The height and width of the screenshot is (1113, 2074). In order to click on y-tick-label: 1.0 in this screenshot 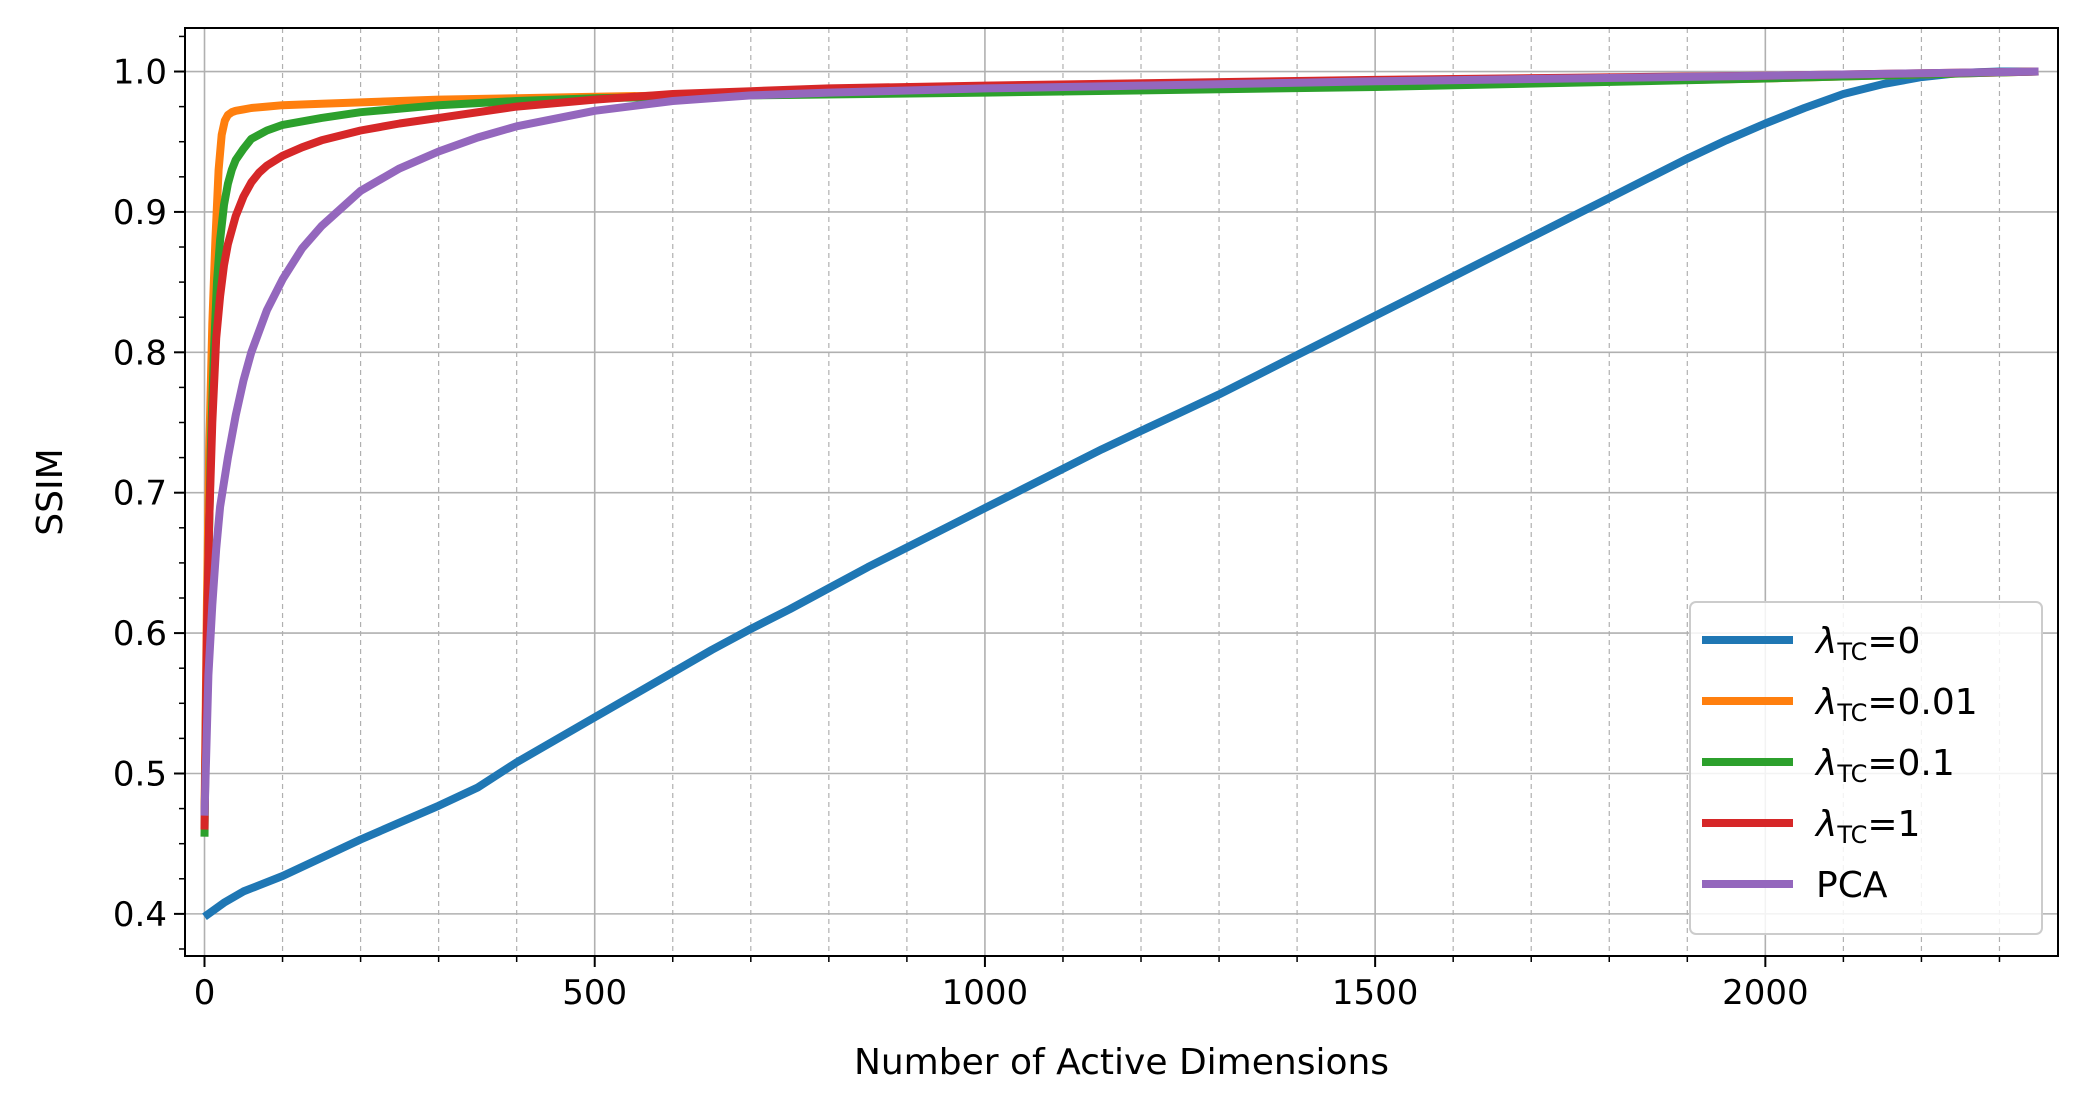, I will do `click(140, 73)`.